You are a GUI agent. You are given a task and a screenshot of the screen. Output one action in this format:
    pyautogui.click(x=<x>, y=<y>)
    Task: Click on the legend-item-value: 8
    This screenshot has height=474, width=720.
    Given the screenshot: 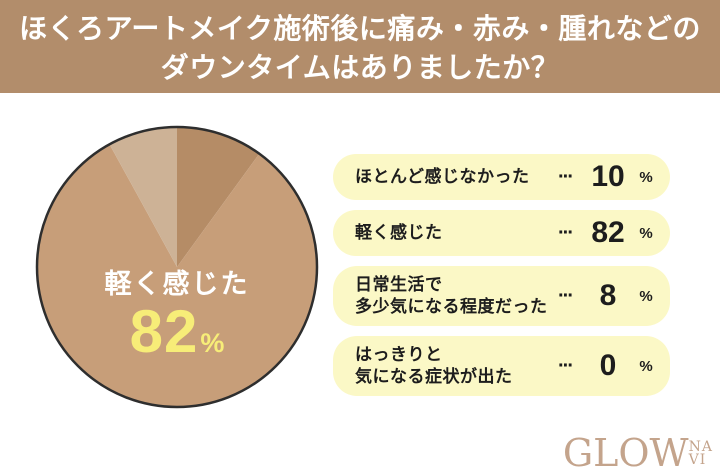 What is the action you would take?
    pyautogui.click(x=608, y=296)
    